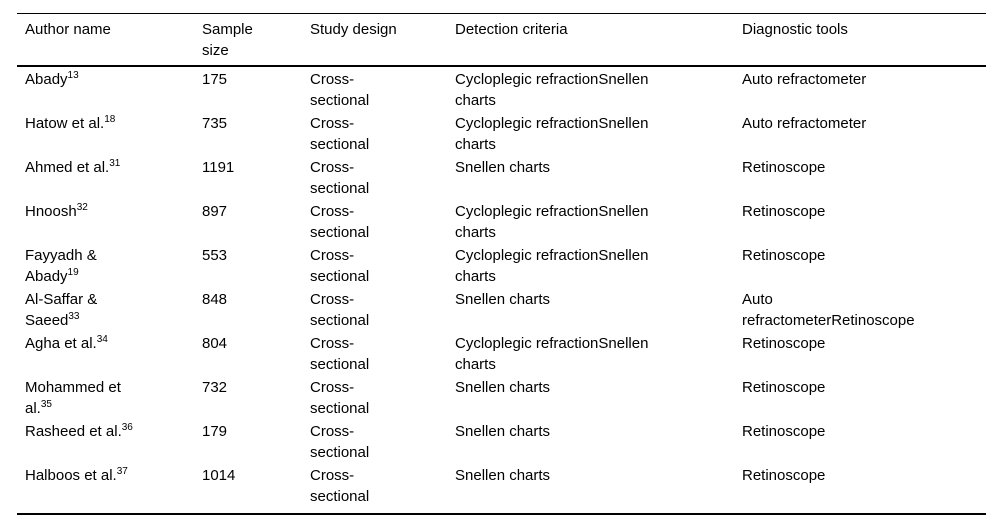 This screenshot has width=1000, height=531. What do you see at coordinates (73, 167) in the screenshot?
I see `author-cell: Ahmed et al.31` at bounding box center [73, 167].